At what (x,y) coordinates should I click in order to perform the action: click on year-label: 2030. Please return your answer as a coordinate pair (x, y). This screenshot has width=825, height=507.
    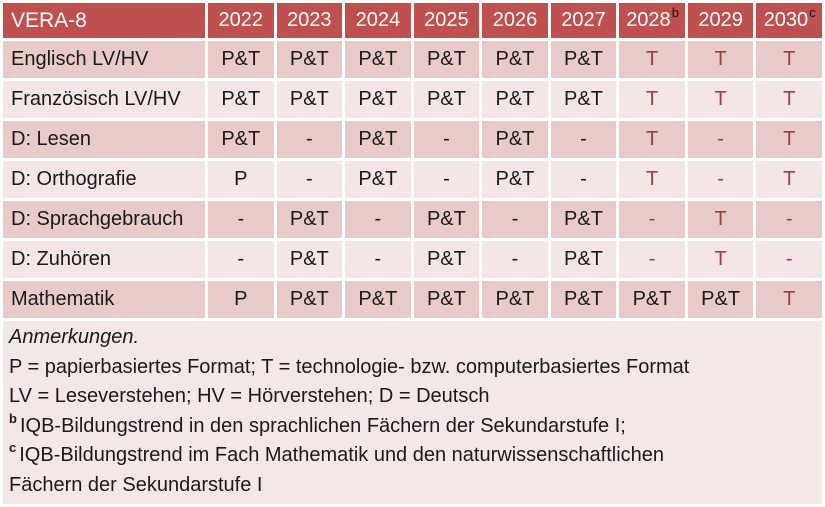
    Looking at the image, I should click on (786, 20).